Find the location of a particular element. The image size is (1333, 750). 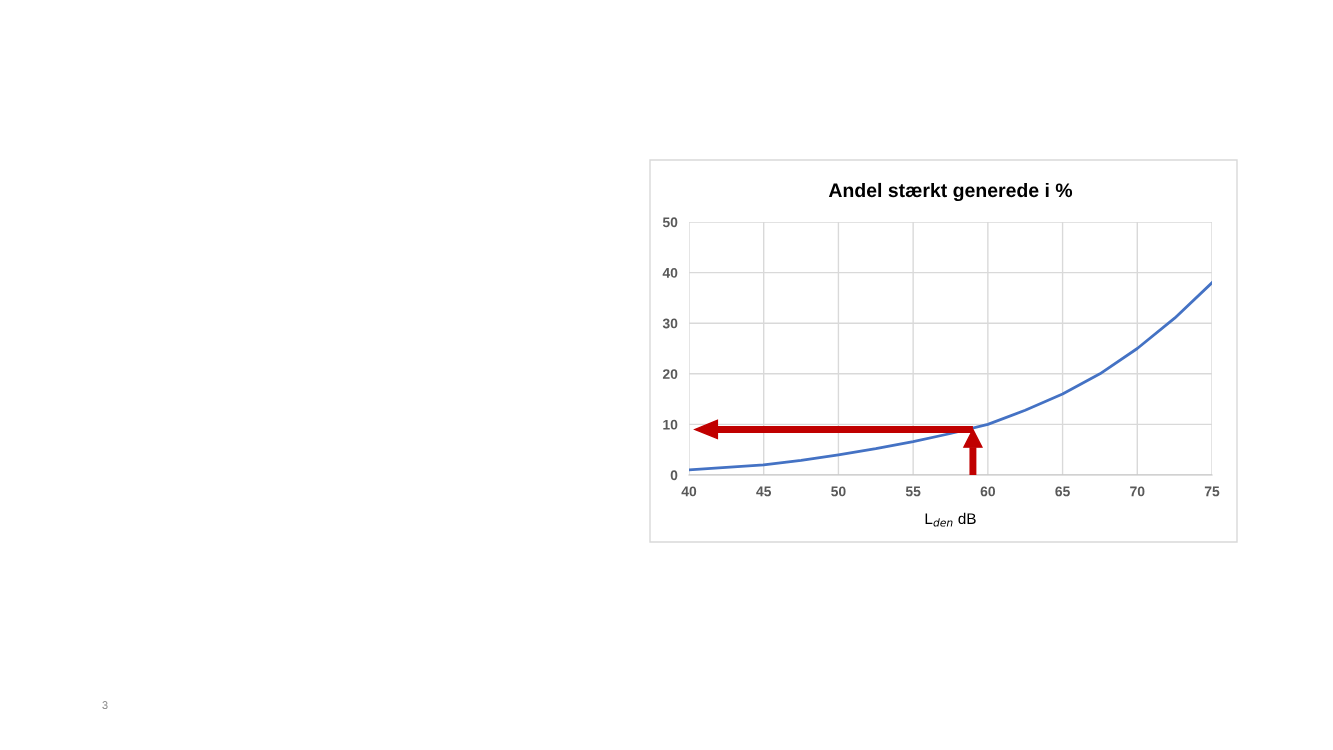

x-tick-label: 55 is located at coordinates (913, 491).